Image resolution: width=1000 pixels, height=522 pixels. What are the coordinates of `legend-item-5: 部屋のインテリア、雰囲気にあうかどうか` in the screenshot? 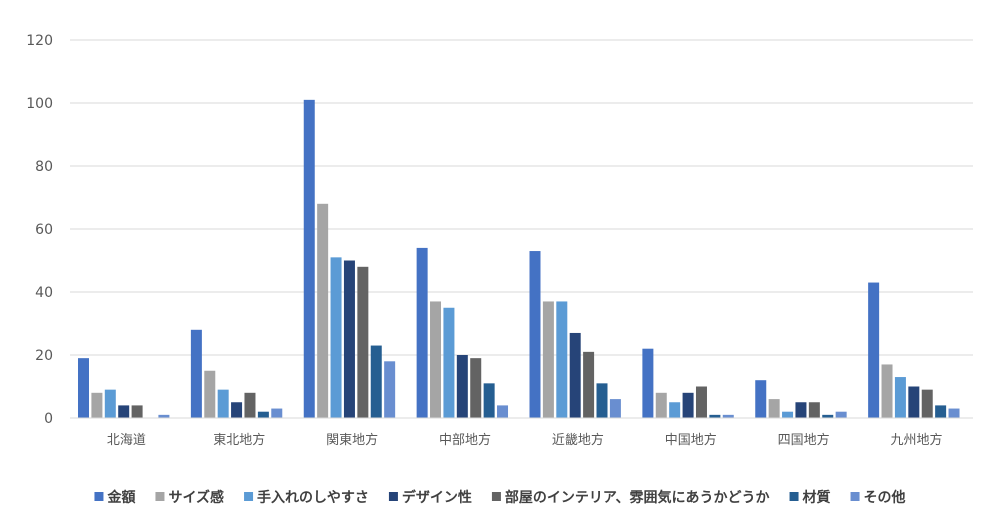 It's located at (630, 497).